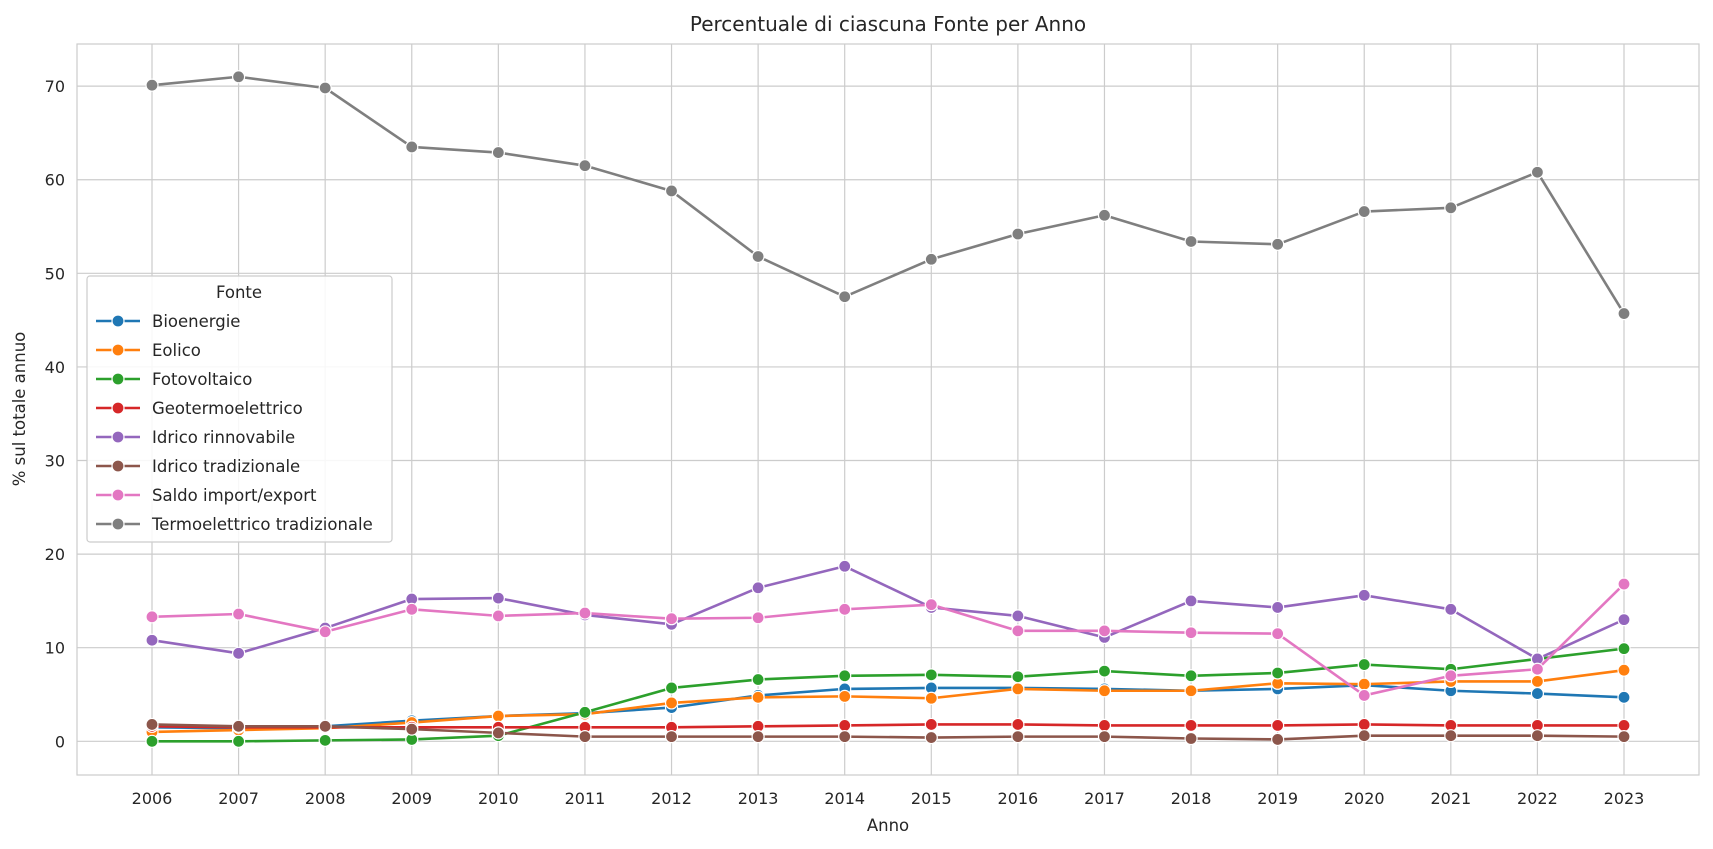 The width and height of the screenshot is (1713, 849). I want to click on legend-label: Termoelettrico tradizionale, so click(262, 524).